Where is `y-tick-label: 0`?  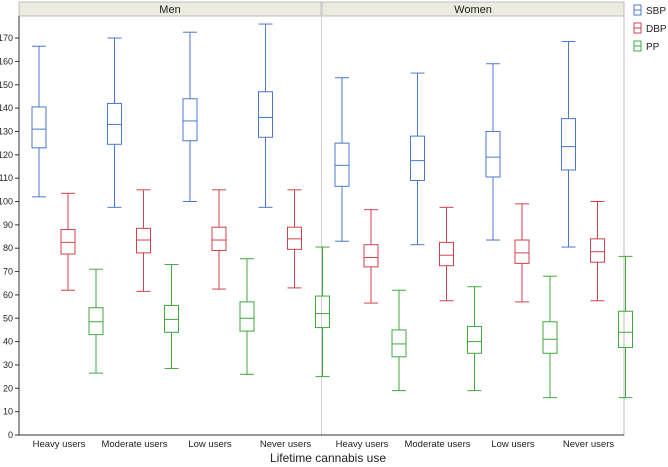
y-tick-label: 0 is located at coordinates (10, 435).